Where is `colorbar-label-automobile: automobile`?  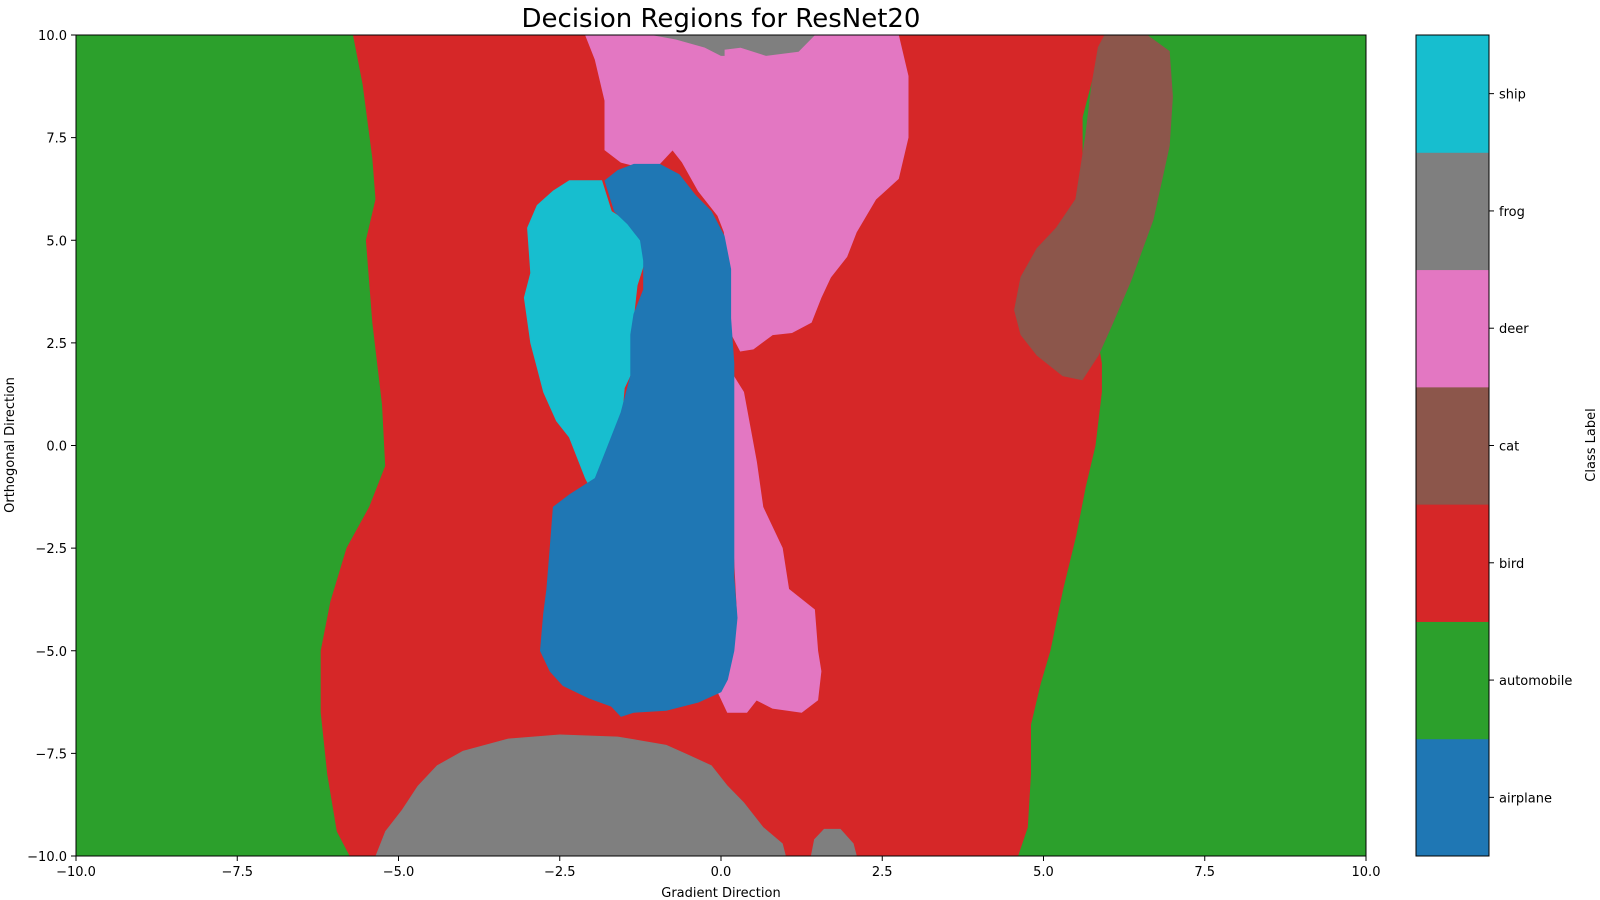
colorbar-label-automobile: automobile is located at coordinates (1535, 681).